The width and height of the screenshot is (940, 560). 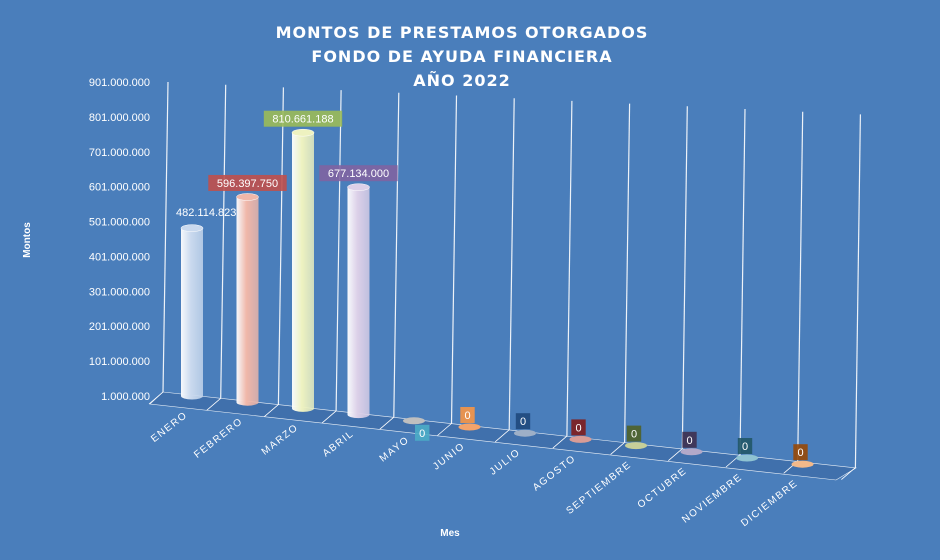 I want to click on x-tick-label: NOVIEMBRE, so click(x=712, y=499).